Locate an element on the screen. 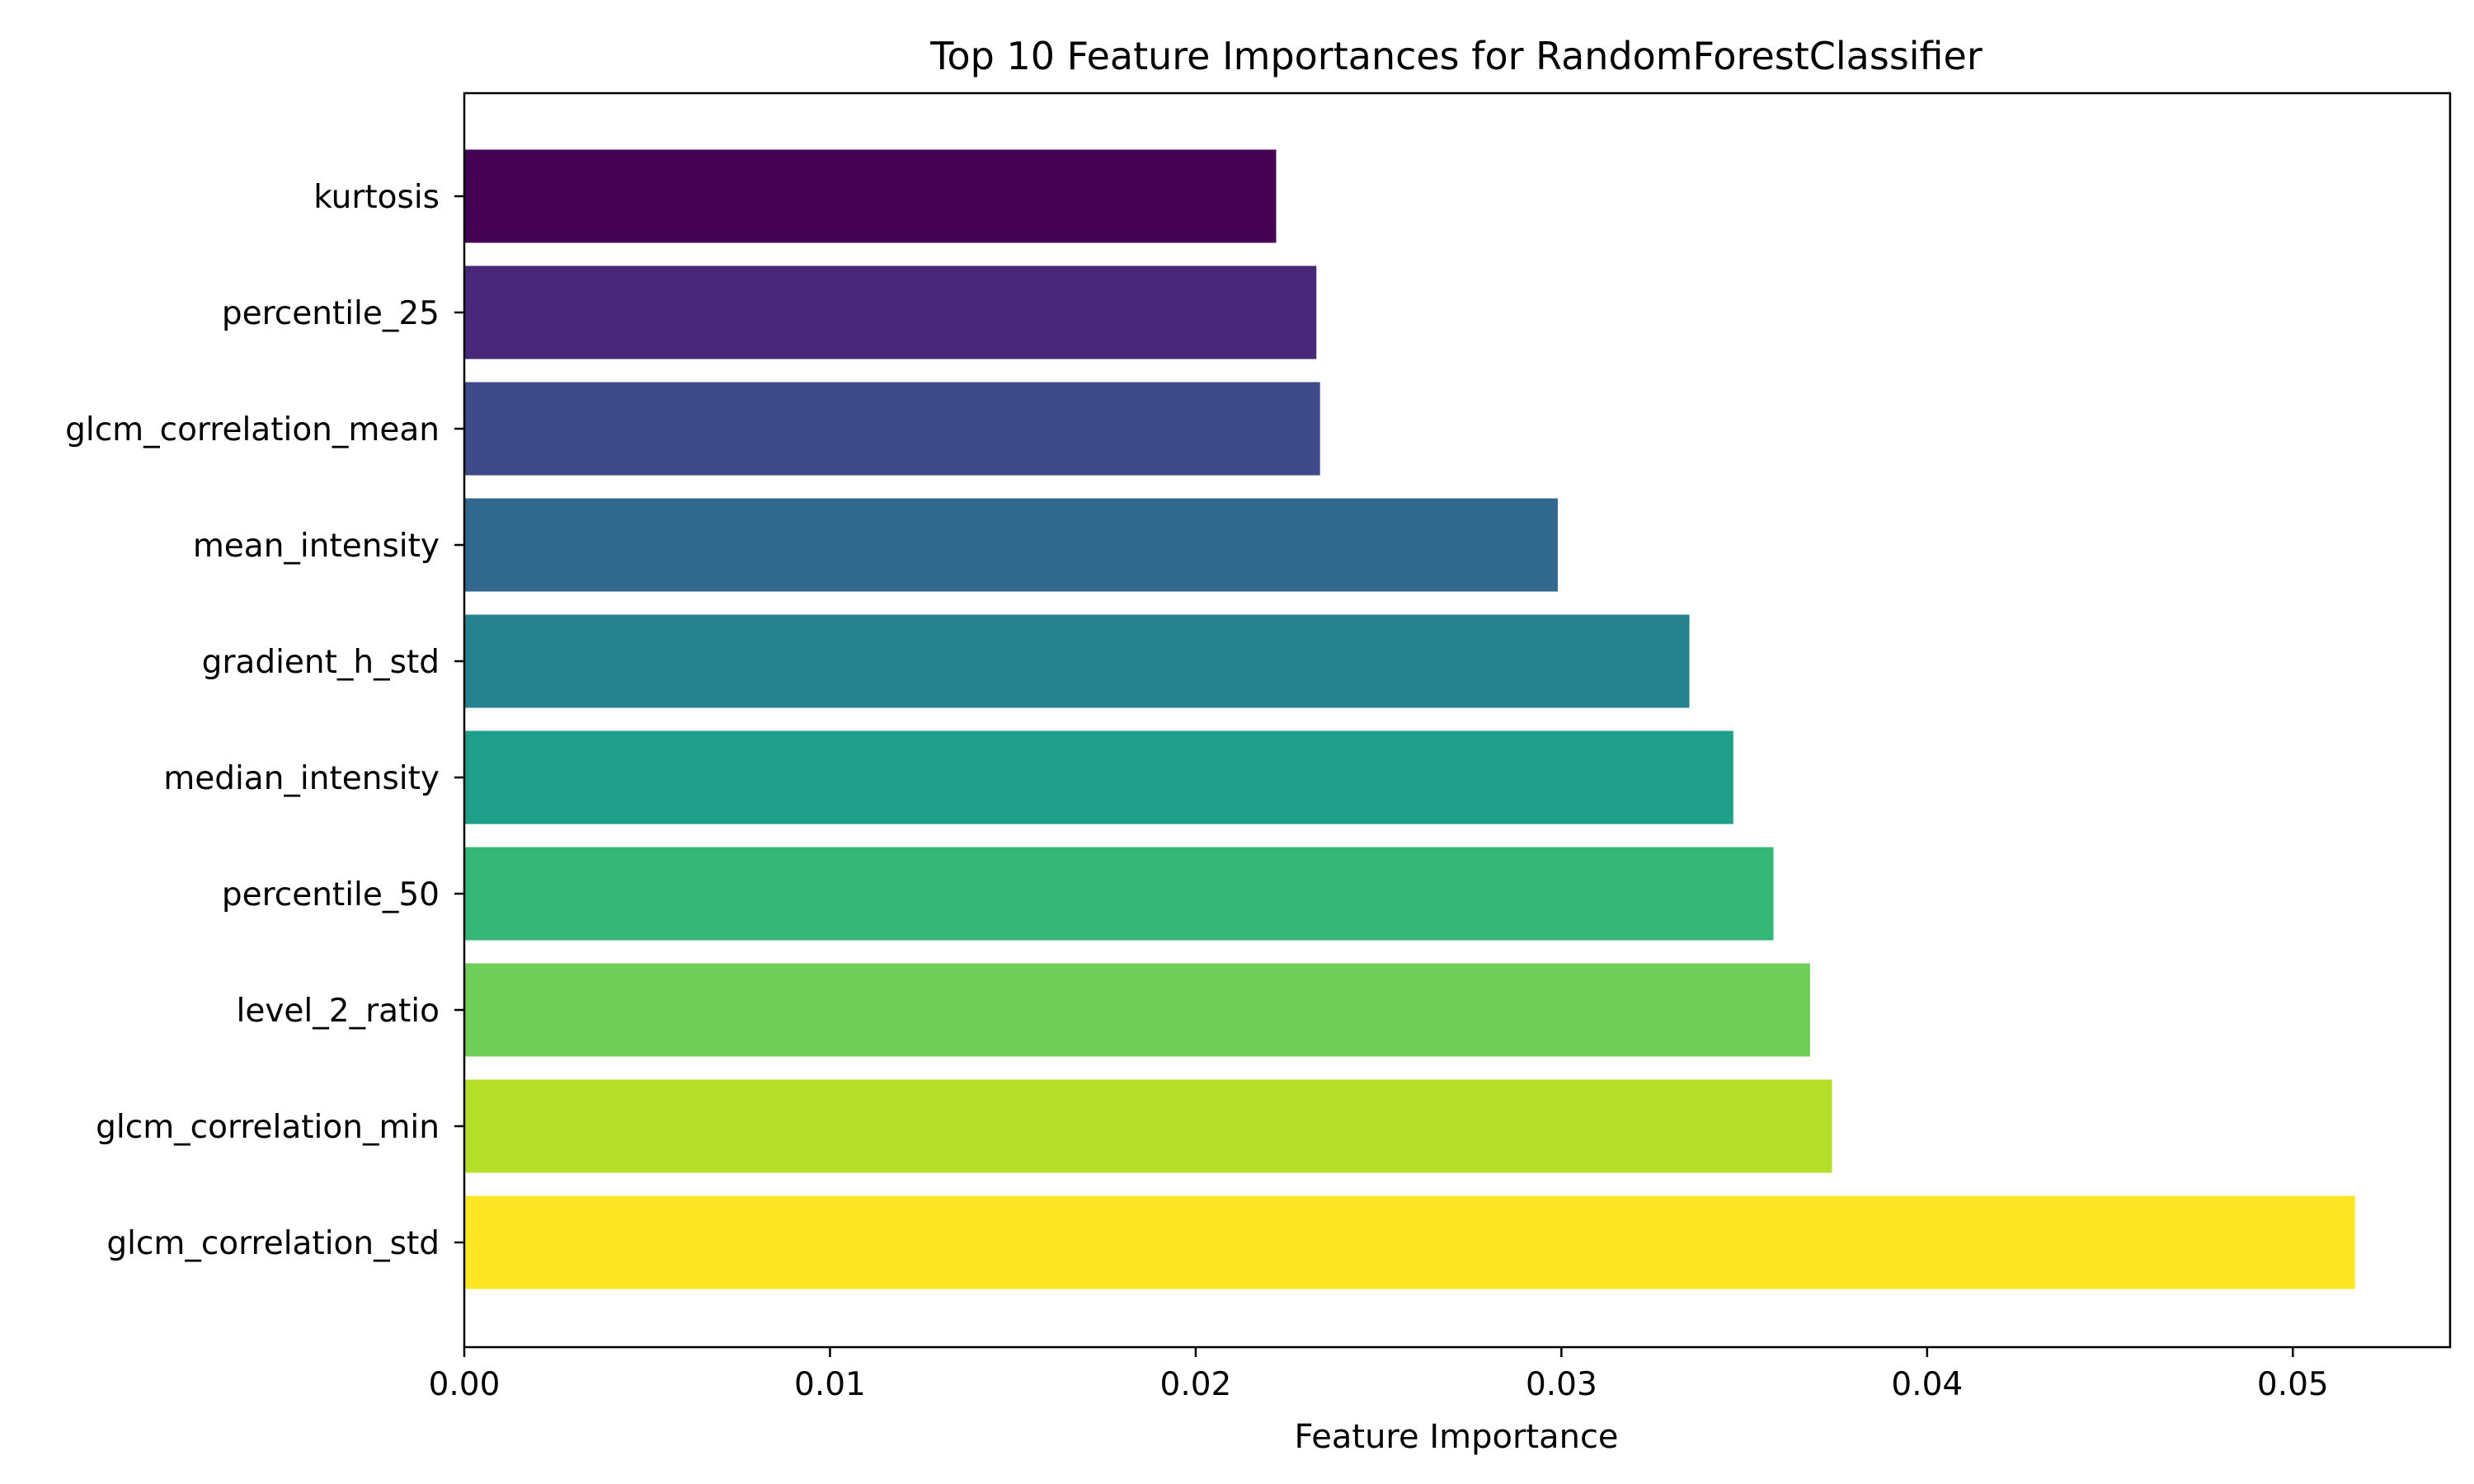 The width and height of the screenshot is (2474, 1484). x-axis-ticks: 0.00 0.01 0.02 0.03 0.04 0.05 is located at coordinates (1379, 1375).